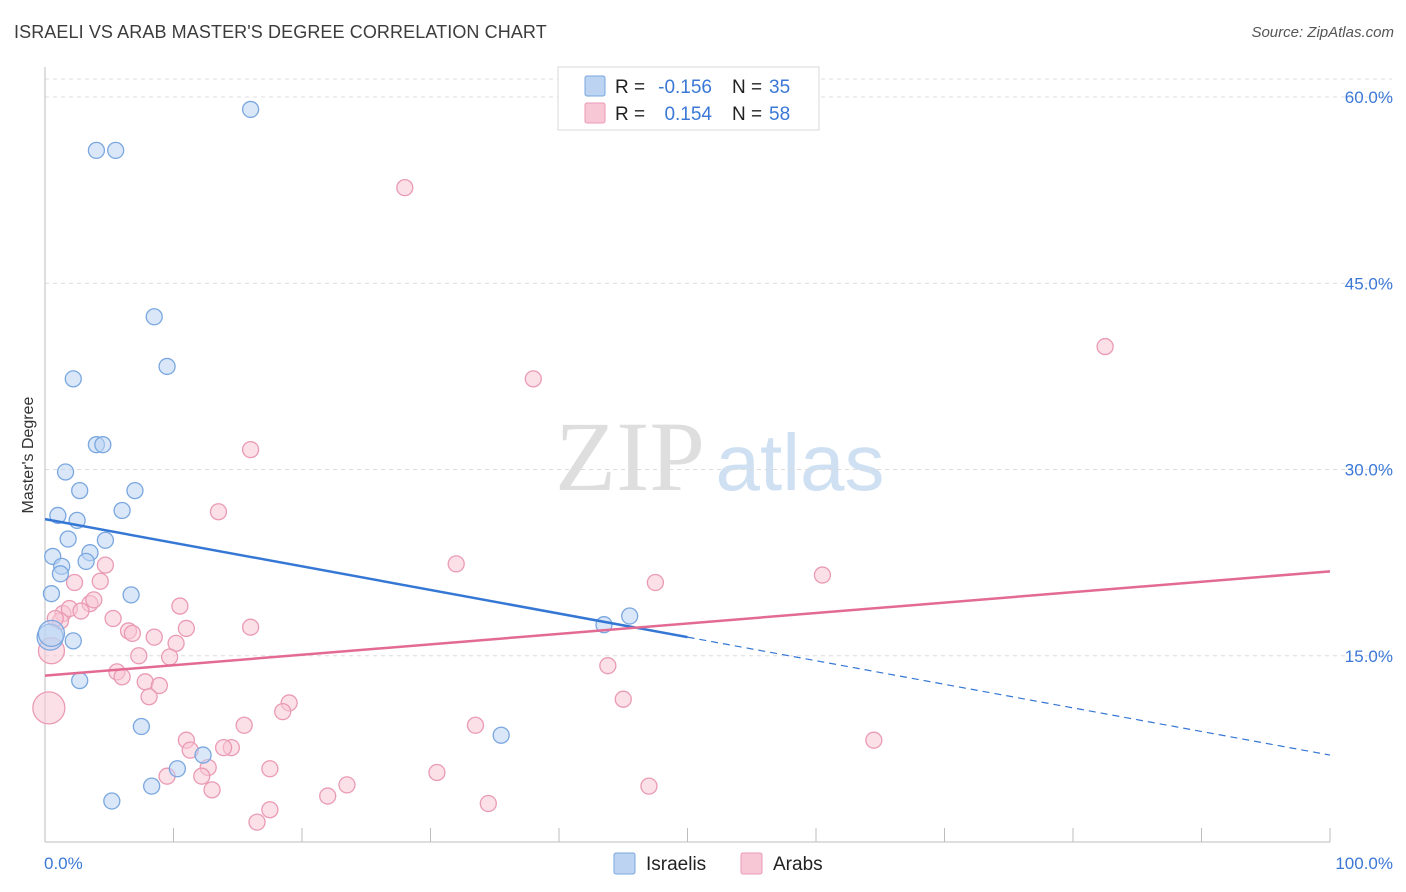  I want to click on israelis-n-label: N =, so click(747, 87).